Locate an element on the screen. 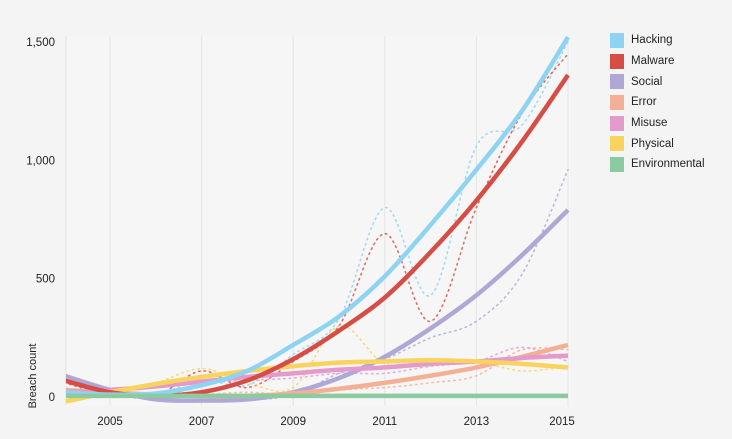  legend-item-environmental: Environmental is located at coordinates (657, 164).